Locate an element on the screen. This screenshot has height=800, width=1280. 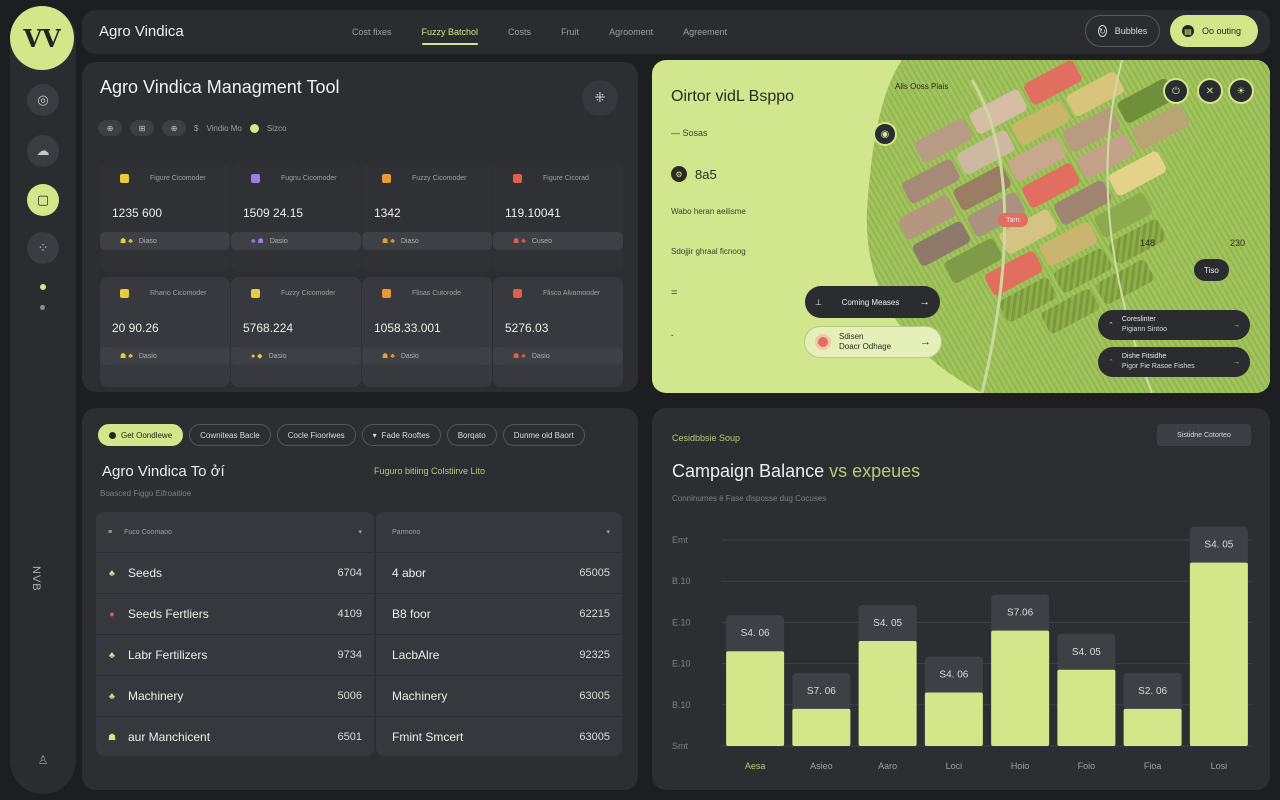
tab: ▾ Fade Rooftes is located at coordinates (401, 435).